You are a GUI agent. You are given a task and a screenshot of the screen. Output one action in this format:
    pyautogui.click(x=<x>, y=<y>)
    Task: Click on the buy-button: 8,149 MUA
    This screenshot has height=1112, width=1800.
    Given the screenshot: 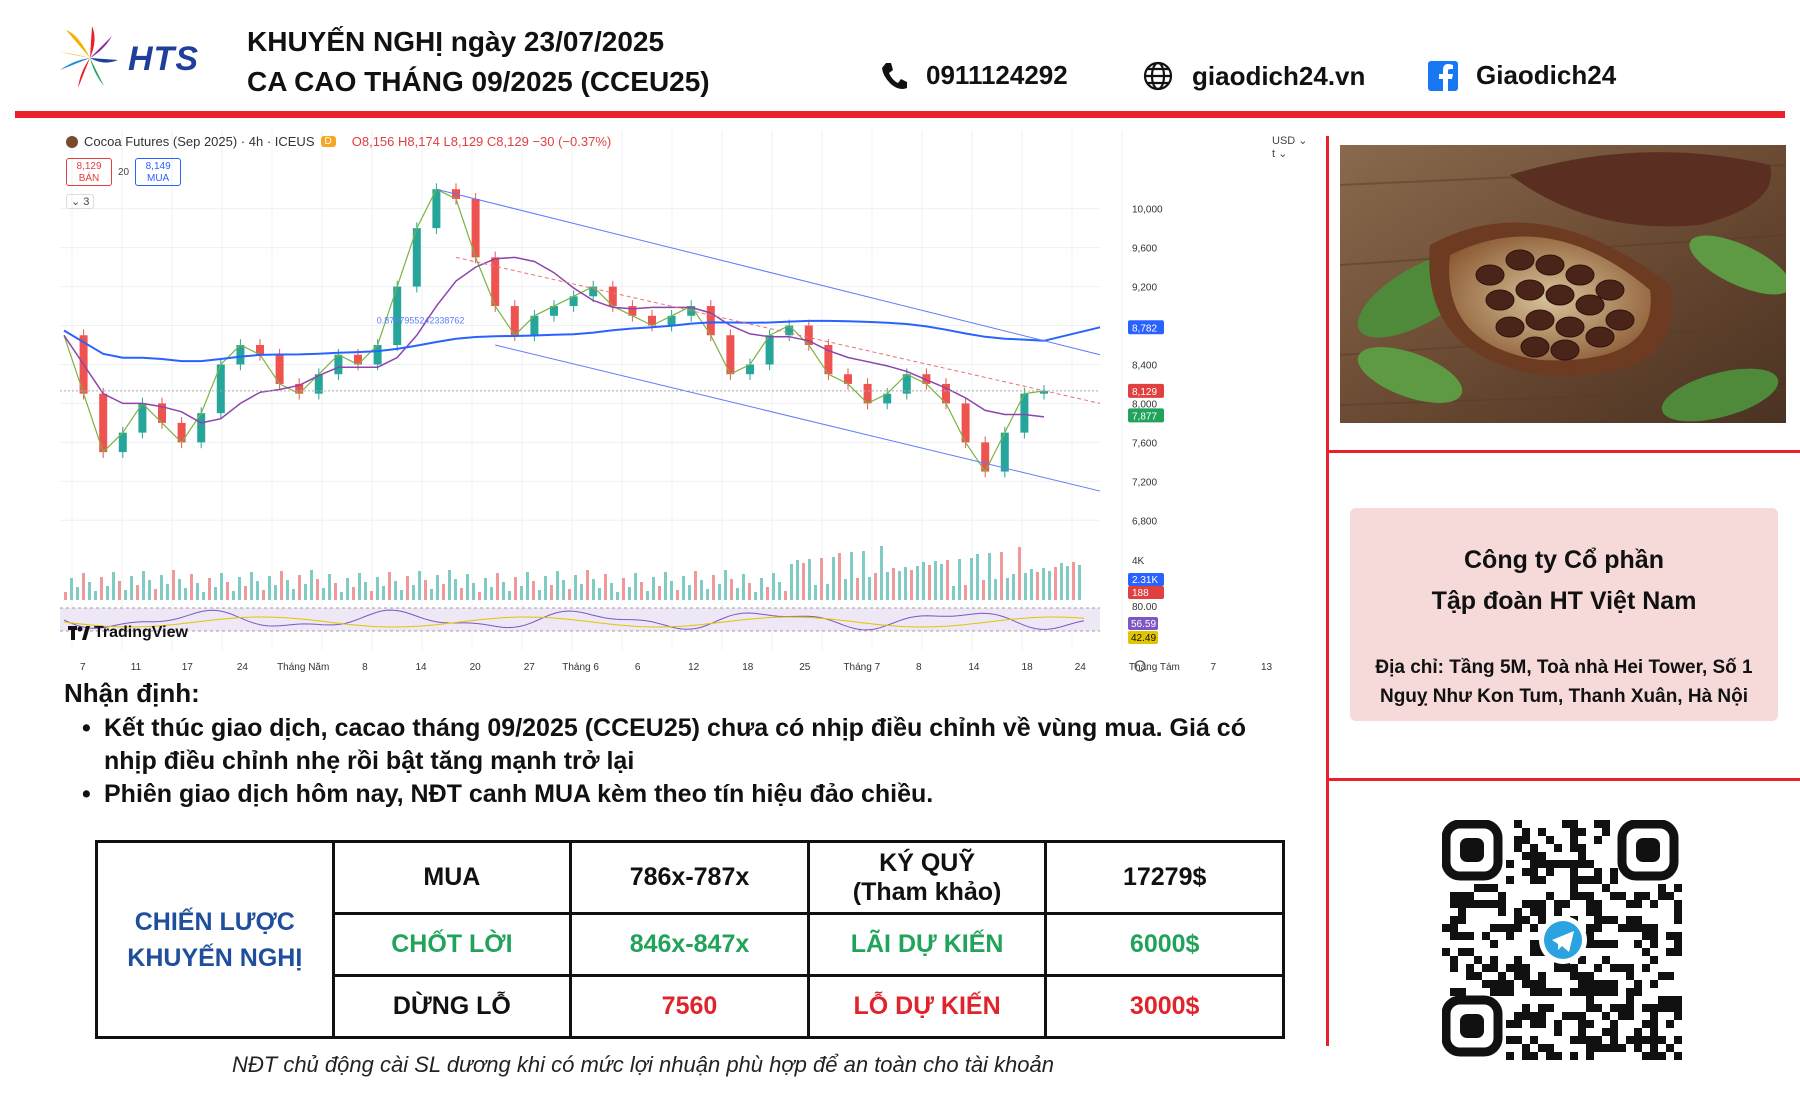 What is the action you would take?
    pyautogui.click(x=158, y=172)
    